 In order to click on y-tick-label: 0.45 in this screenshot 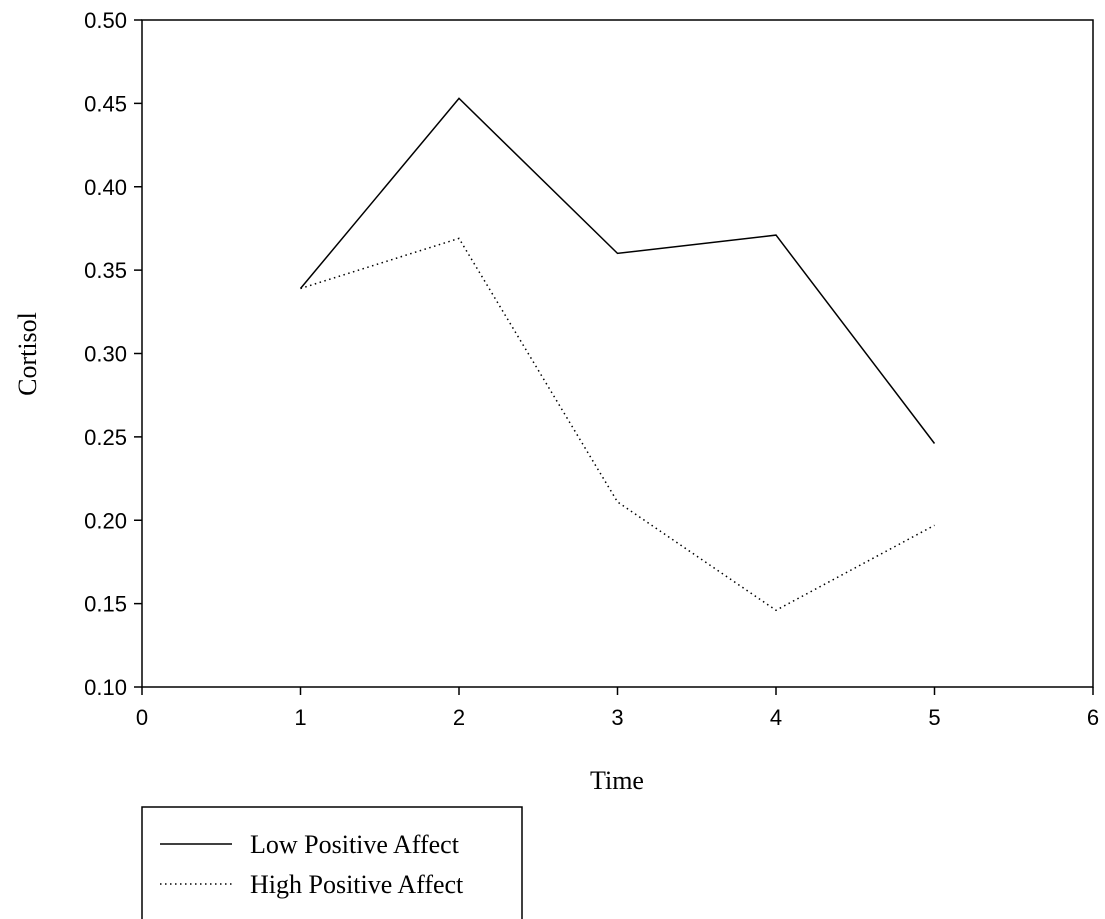, I will do `click(105, 103)`.